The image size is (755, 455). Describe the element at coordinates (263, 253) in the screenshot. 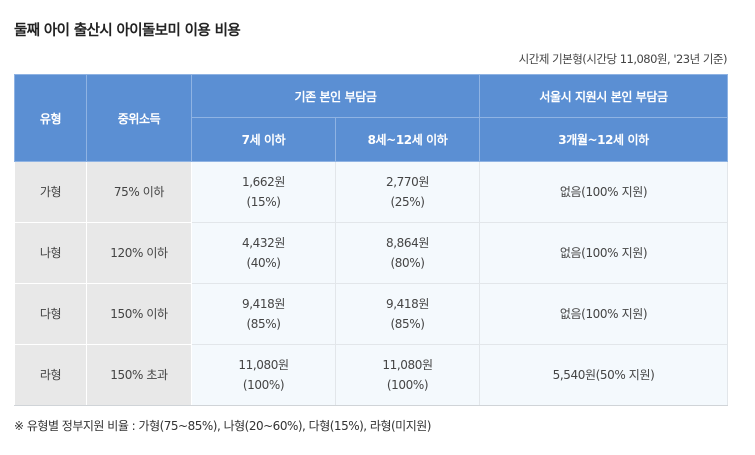

I see `cell-under7: 4,432원 (40%)` at that location.